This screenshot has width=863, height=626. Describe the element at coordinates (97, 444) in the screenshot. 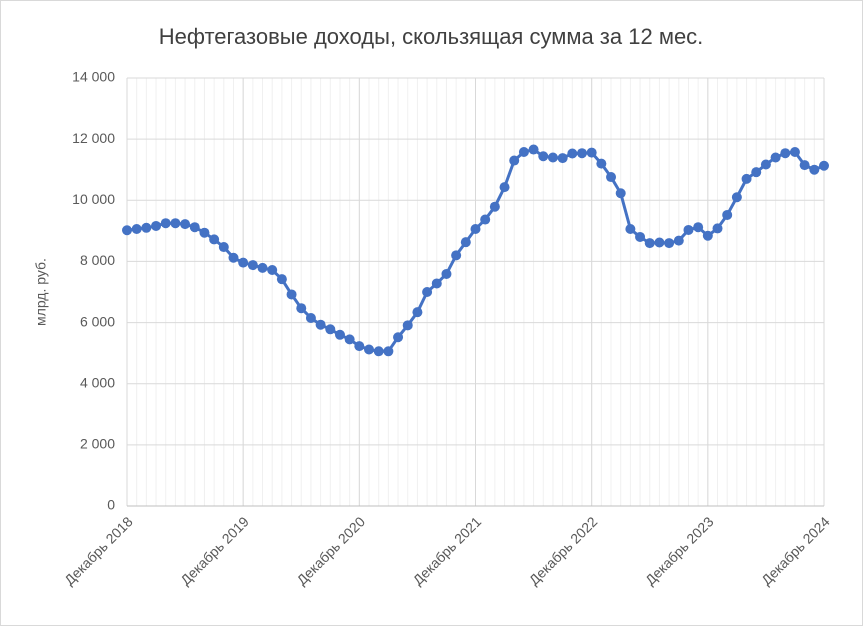

I see `y-tick-label: 2 000` at that location.